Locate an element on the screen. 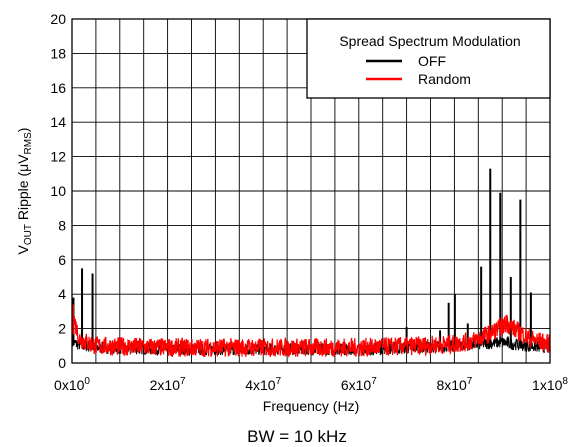  y-axis-label: VOUT Ripple (μVRMS) is located at coordinates (24, 191).